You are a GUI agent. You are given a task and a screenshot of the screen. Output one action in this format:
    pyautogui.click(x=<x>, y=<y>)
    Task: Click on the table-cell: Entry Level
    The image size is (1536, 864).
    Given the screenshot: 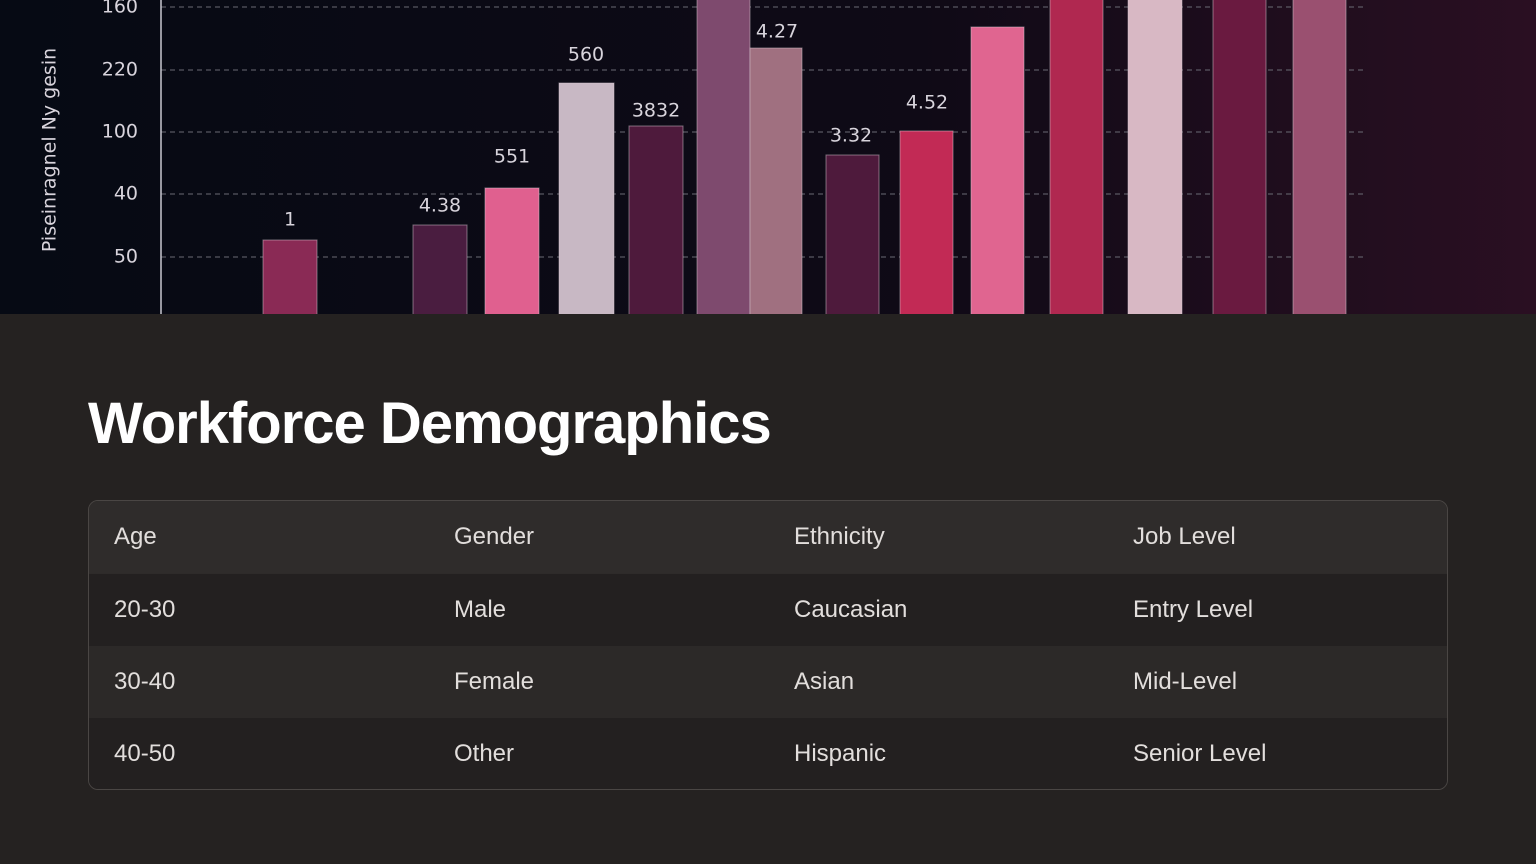 What is the action you would take?
    pyautogui.click(x=1193, y=609)
    